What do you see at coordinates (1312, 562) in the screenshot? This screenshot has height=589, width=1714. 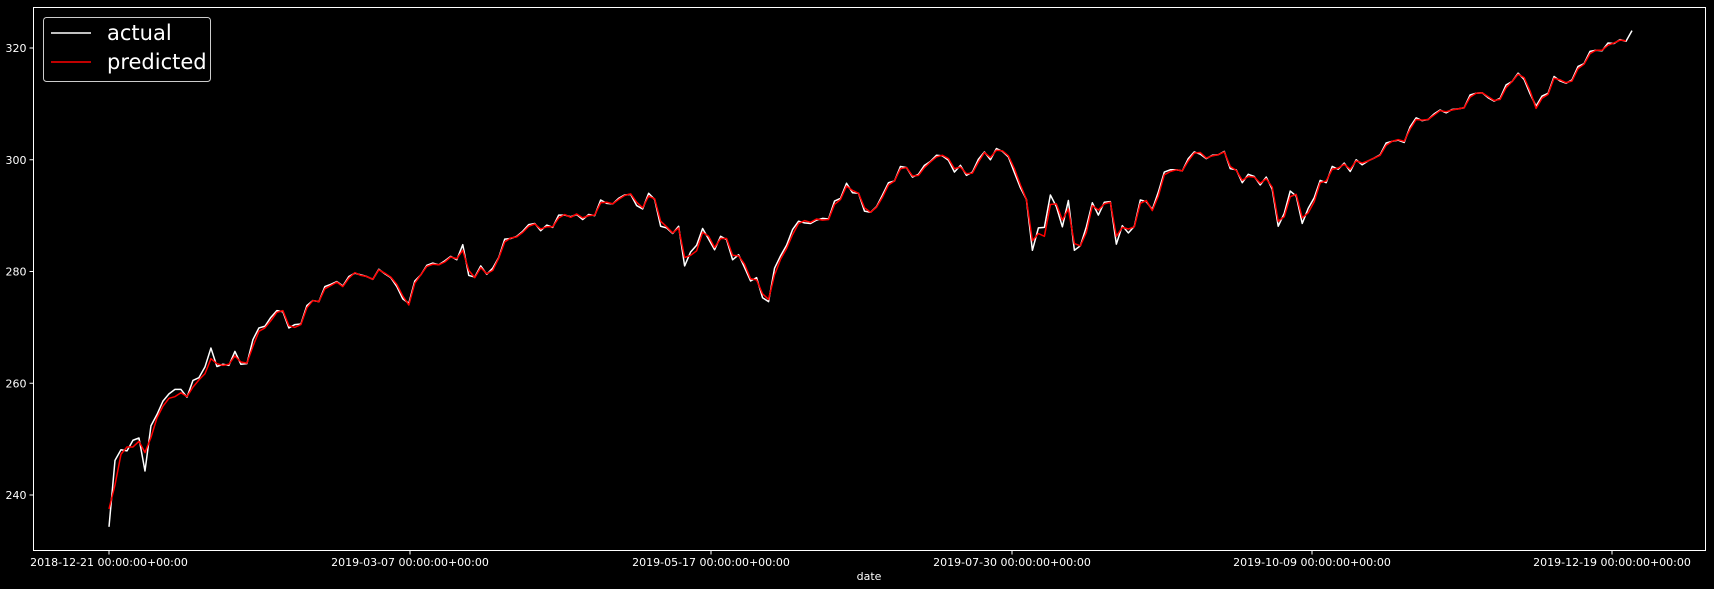 I see `x-tick-label: 2019-10-09 00:00:00+00:00` at bounding box center [1312, 562].